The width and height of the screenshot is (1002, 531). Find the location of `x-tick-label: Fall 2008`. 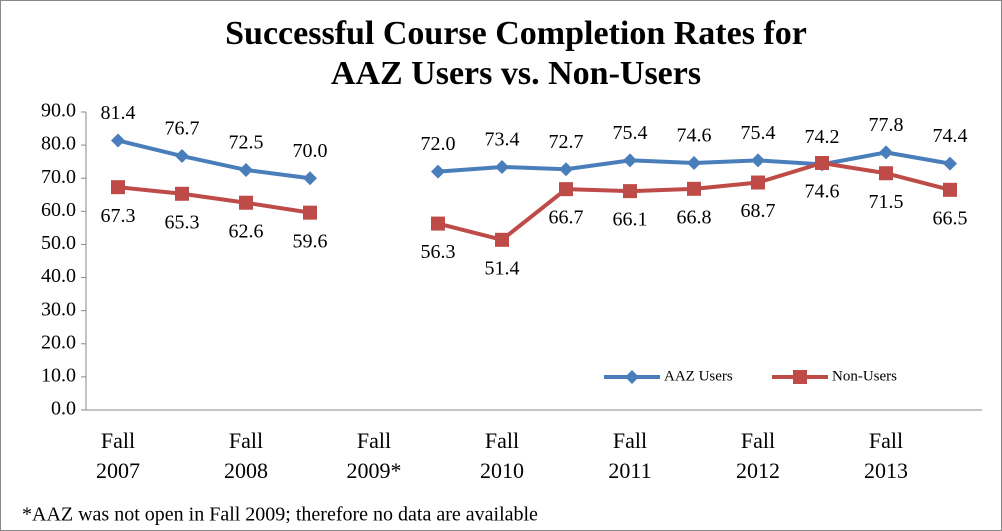

x-tick-label: Fall 2008 is located at coordinates (246, 455).